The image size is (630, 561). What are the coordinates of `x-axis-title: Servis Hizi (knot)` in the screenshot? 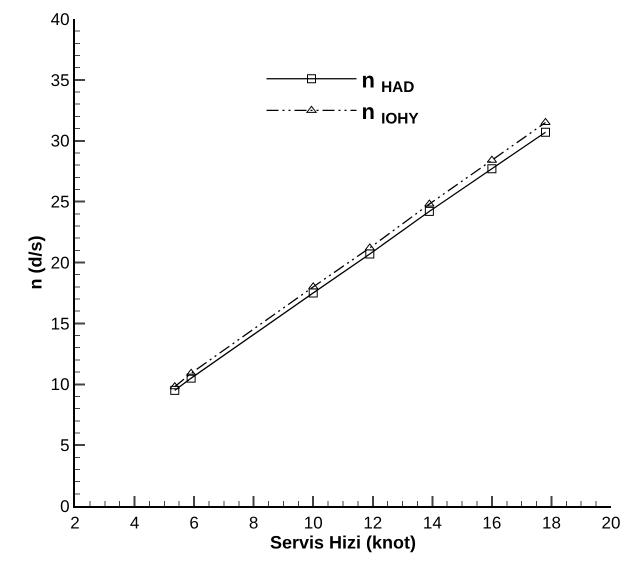 It's located at (343, 542).